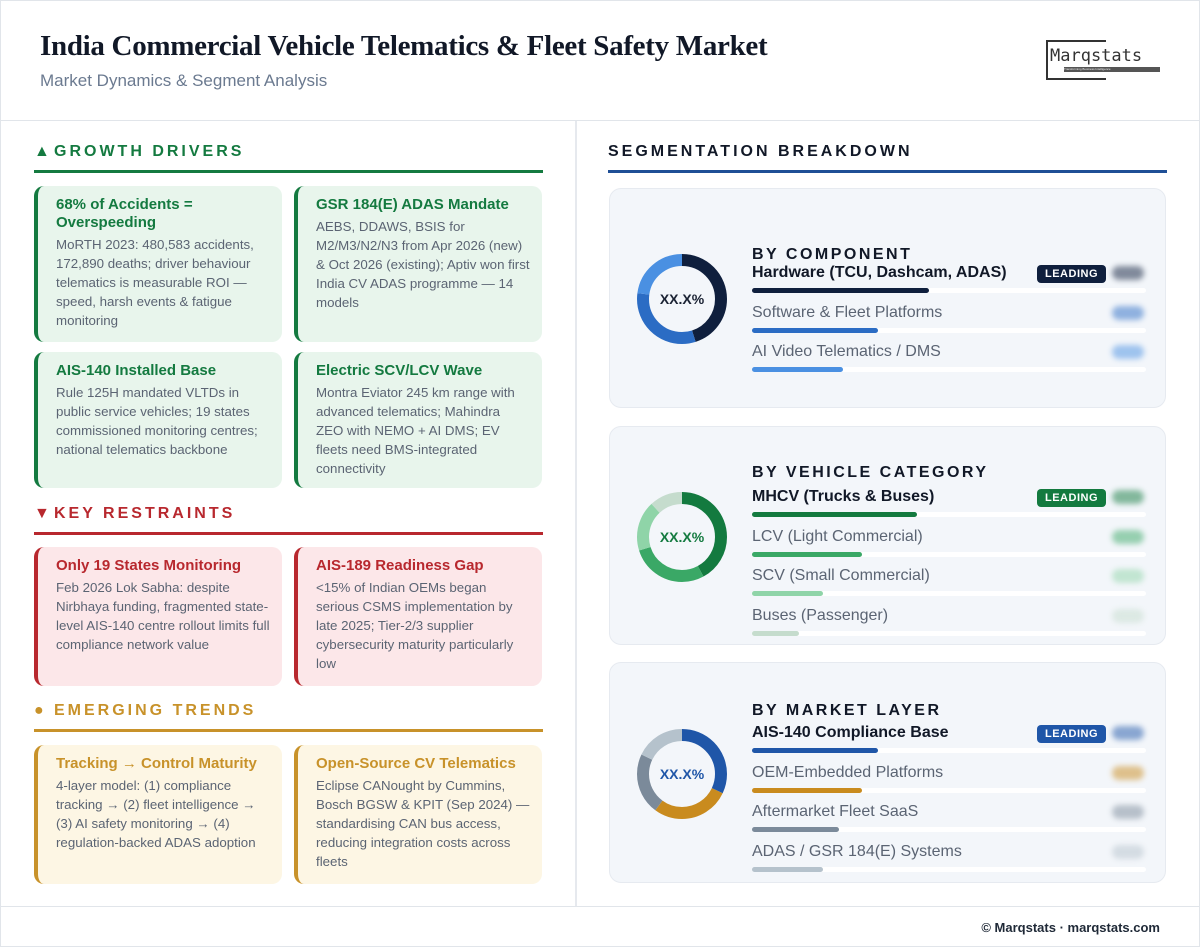 Image resolution: width=1200 pixels, height=947 pixels. What do you see at coordinates (288, 154) in the screenshot?
I see `drivers-heading: ▲GROWTH DRIVERS` at bounding box center [288, 154].